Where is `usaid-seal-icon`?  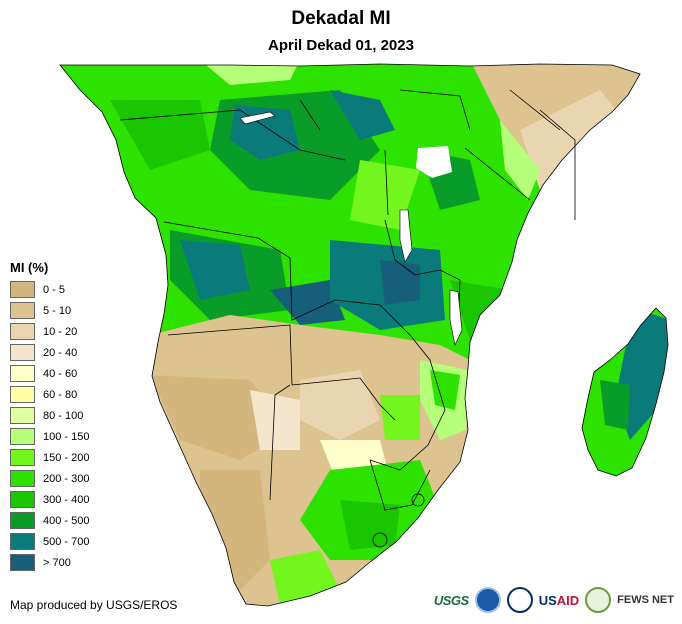
usaid-seal-icon is located at coordinates (519, 600).